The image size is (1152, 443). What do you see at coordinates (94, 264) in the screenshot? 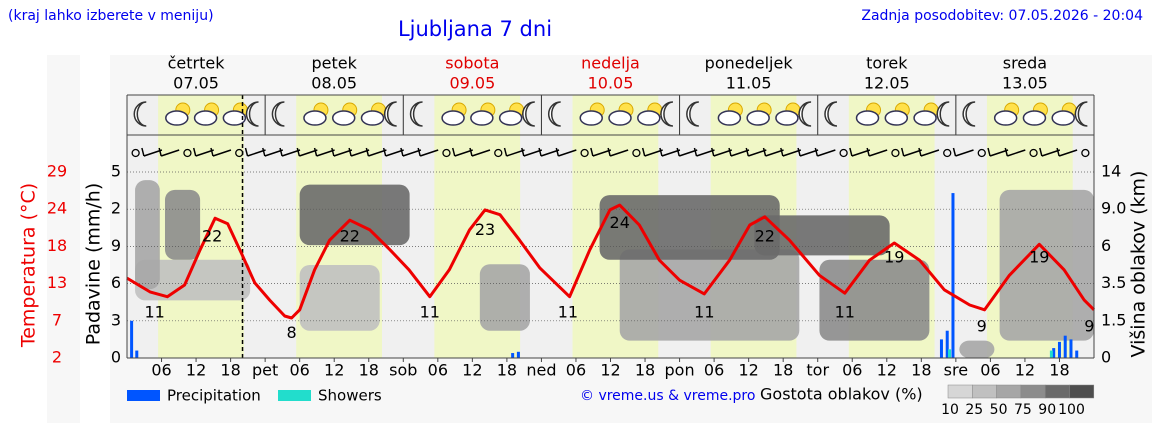
I see `precip-axis-title: Padavine (mm/h)` at bounding box center [94, 264].